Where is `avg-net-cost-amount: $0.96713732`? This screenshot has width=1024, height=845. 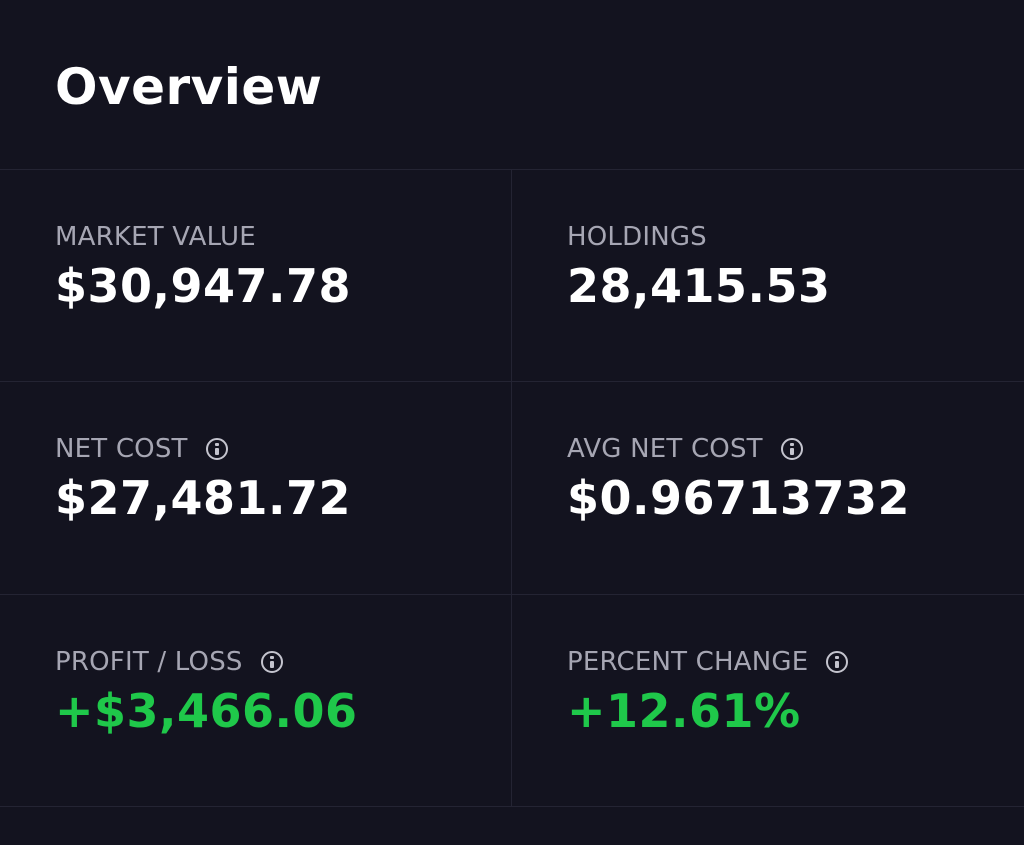 avg-net-cost-amount: $0.96713732 is located at coordinates (739, 498).